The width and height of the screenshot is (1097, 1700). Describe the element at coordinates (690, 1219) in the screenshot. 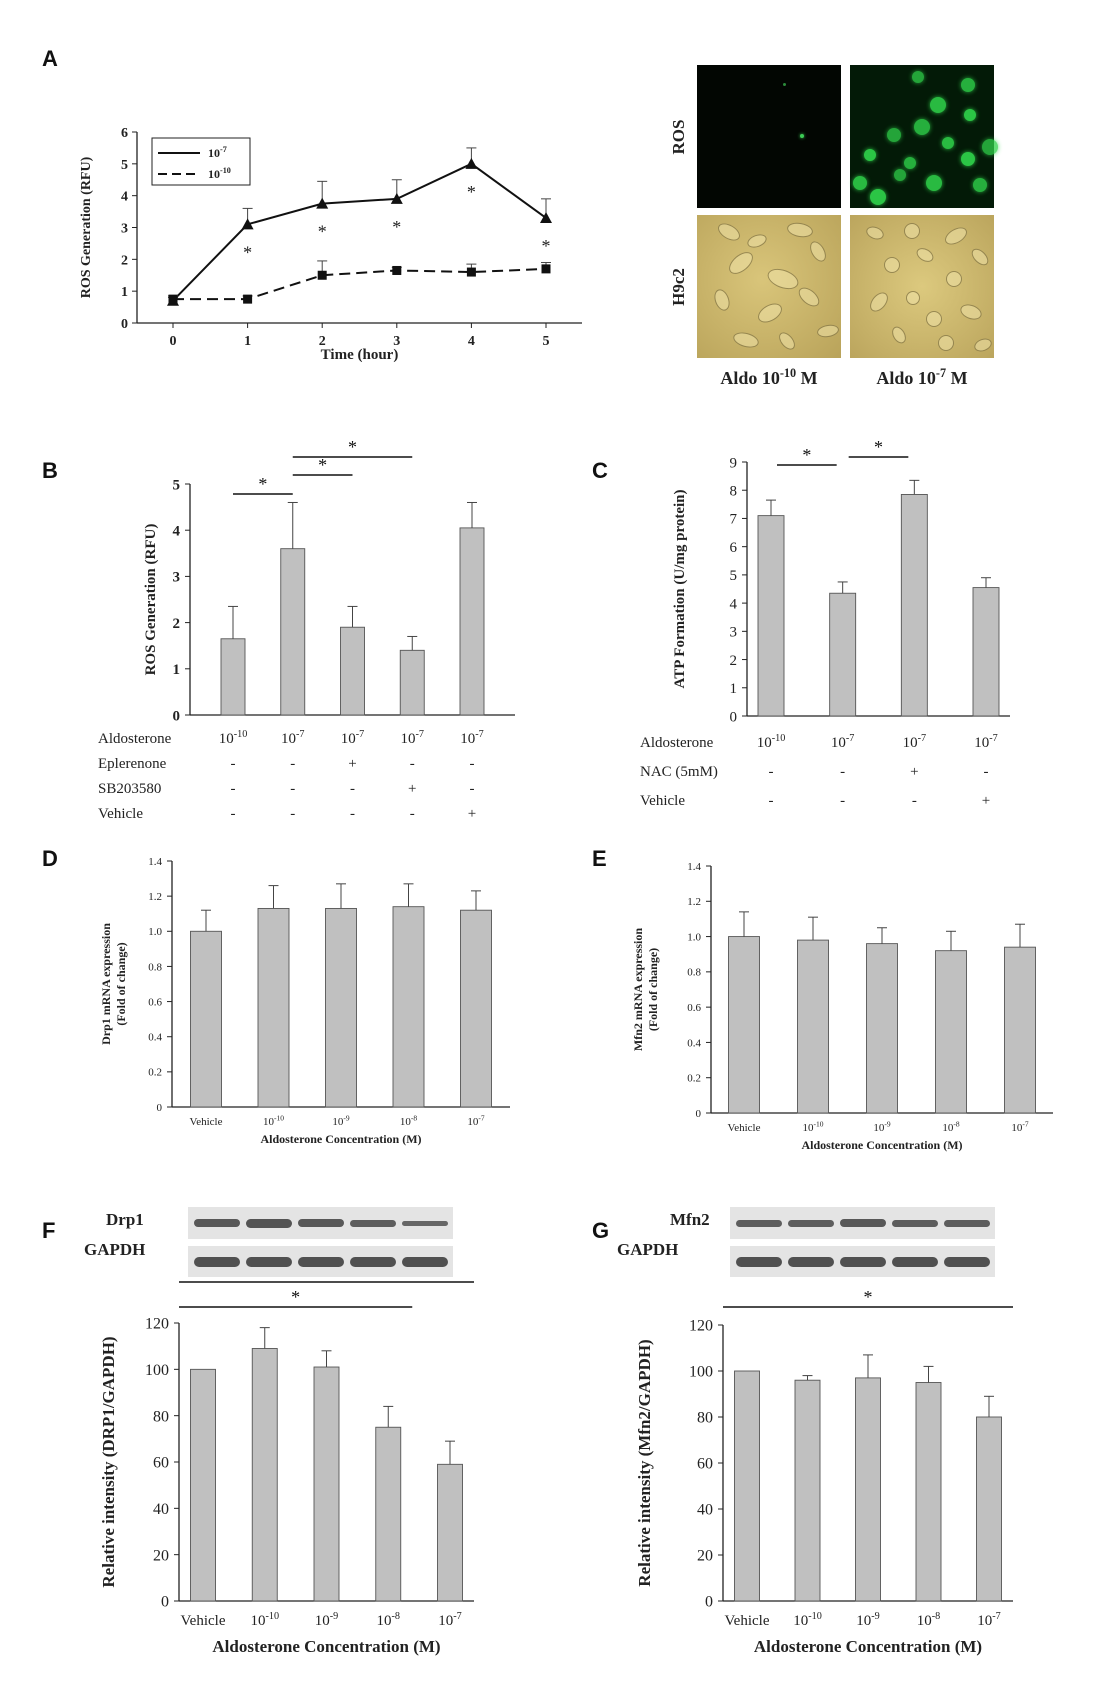

I see `blot-label-mfn2: Mfn2` at that location.